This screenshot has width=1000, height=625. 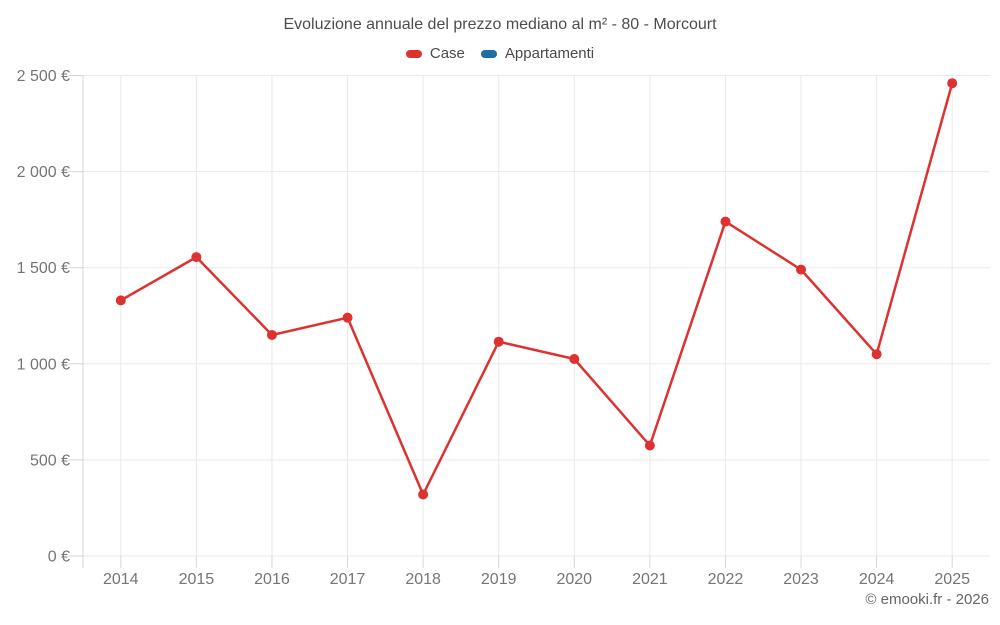 I want to click on svg-text: 2016, so click(x=272, y=579).